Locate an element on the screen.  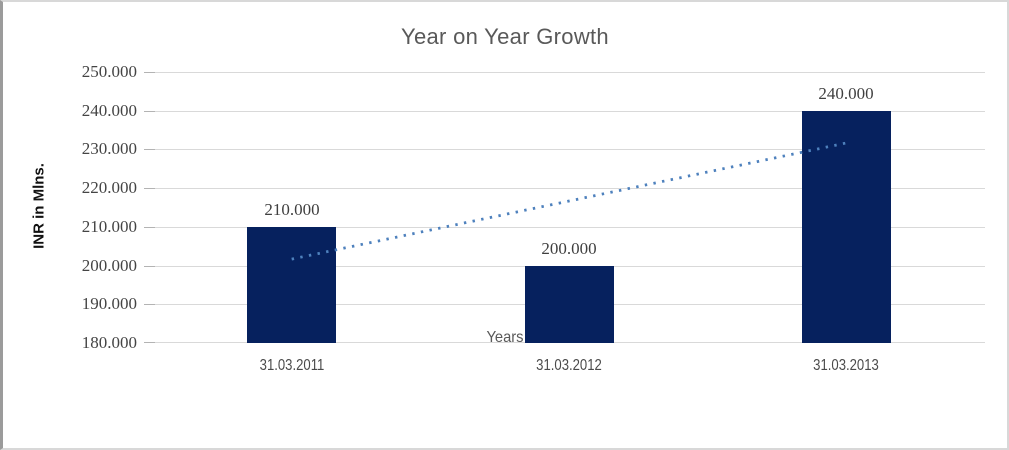
y-tick-label: 250.000 is located at coordinates (109, 71).